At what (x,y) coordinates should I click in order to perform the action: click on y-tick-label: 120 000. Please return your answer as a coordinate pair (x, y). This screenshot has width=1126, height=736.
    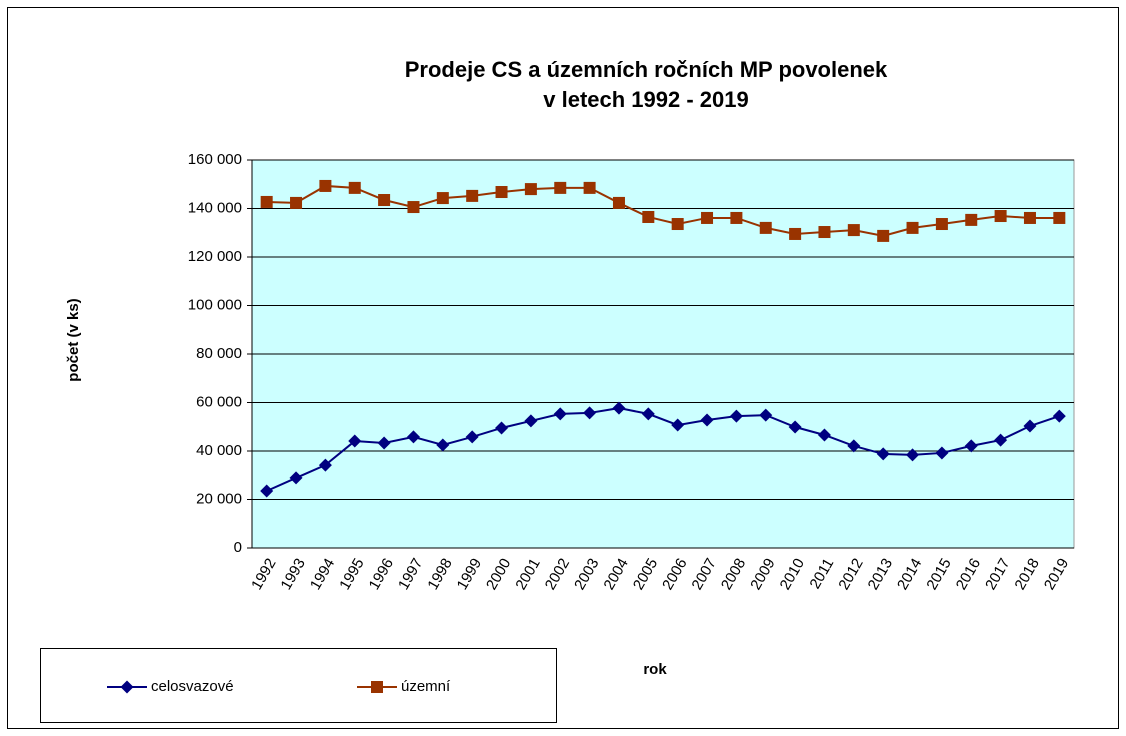
    Looking at the image, I should click on (215, 256).